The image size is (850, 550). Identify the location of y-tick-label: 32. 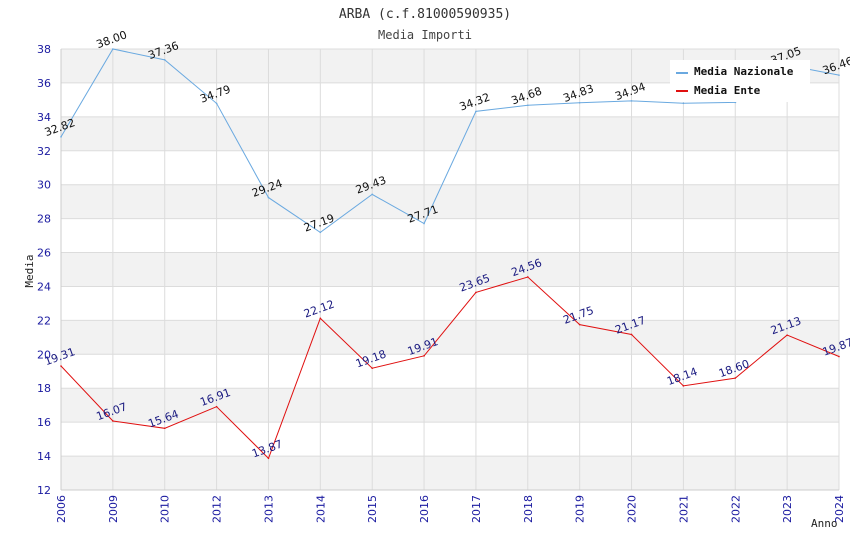
(44, 151).